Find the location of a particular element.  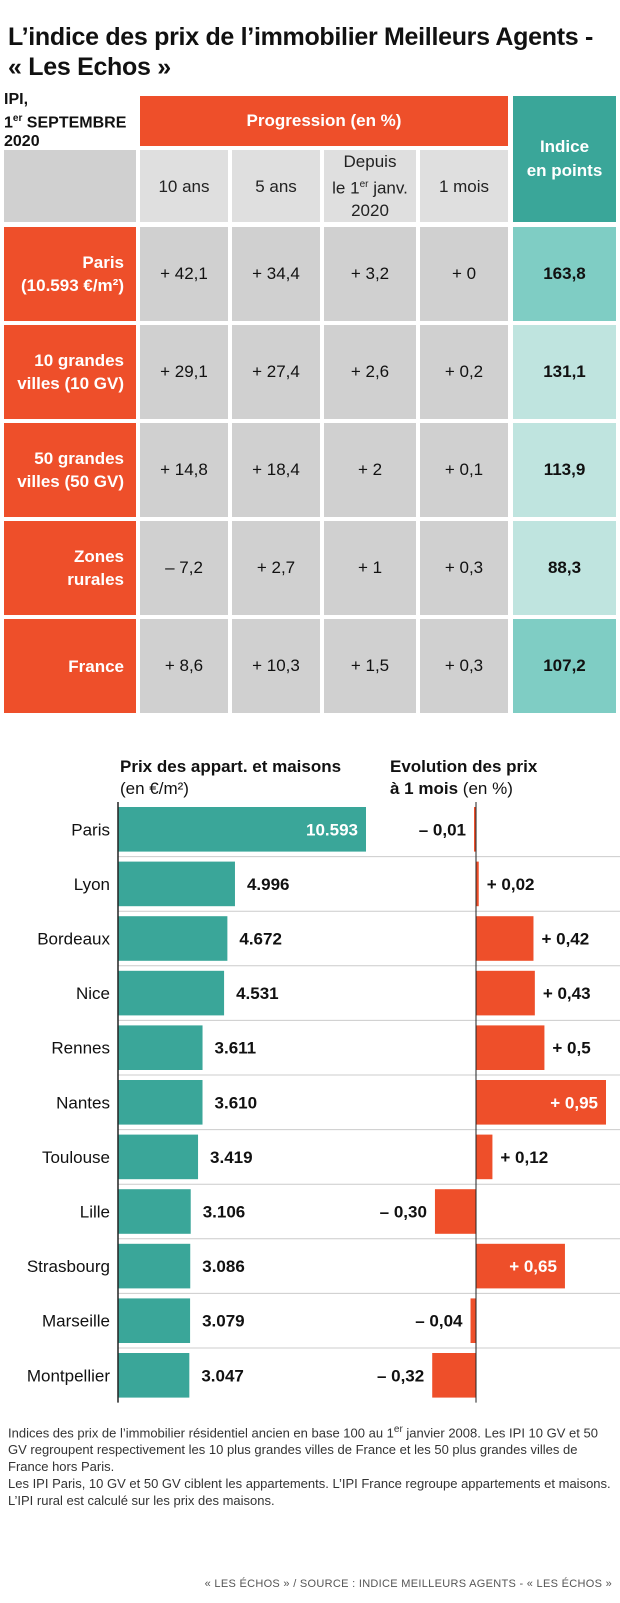

cell-depuis: + 2,6 is located at coordinates (370, 372).